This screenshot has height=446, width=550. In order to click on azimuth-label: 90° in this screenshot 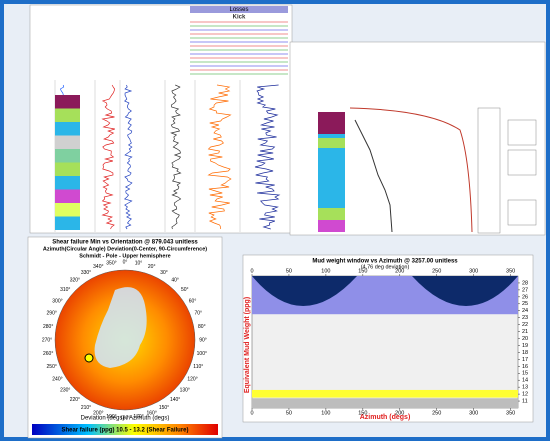, I will do `click(203, 340)`.